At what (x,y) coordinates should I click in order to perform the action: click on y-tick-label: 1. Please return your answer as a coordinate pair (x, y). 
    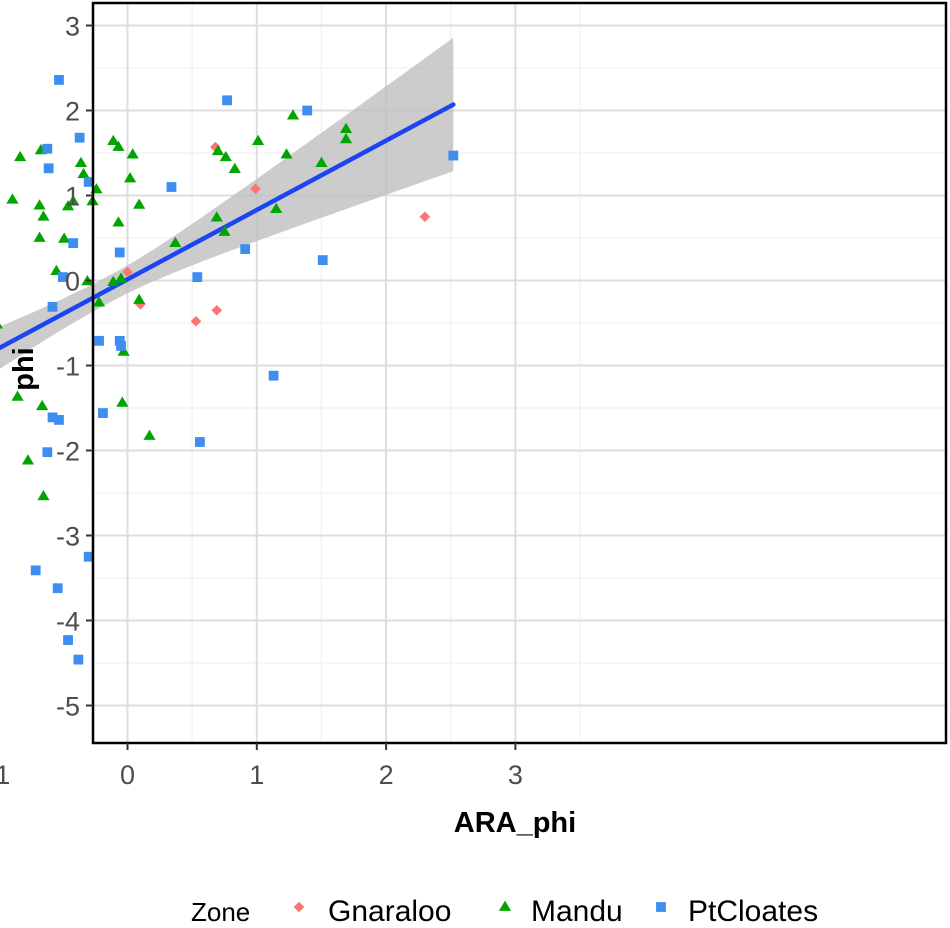
    Looking at the image, I should click on (72, 197).